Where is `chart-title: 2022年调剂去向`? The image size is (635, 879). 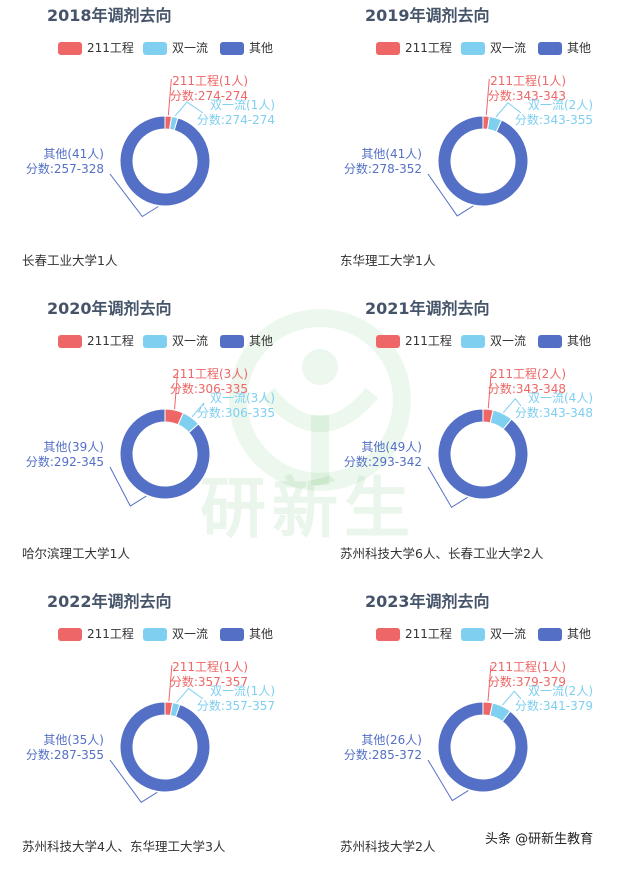
chart-title: 2022年调剂去向 is located at coordinates (109, 601).